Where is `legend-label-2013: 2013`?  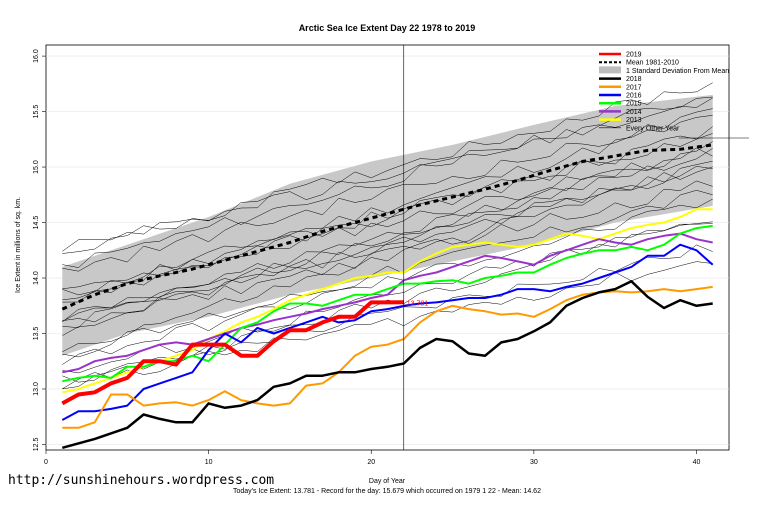 legend-label-2013: 2013 is located at coordinates (634, 120).